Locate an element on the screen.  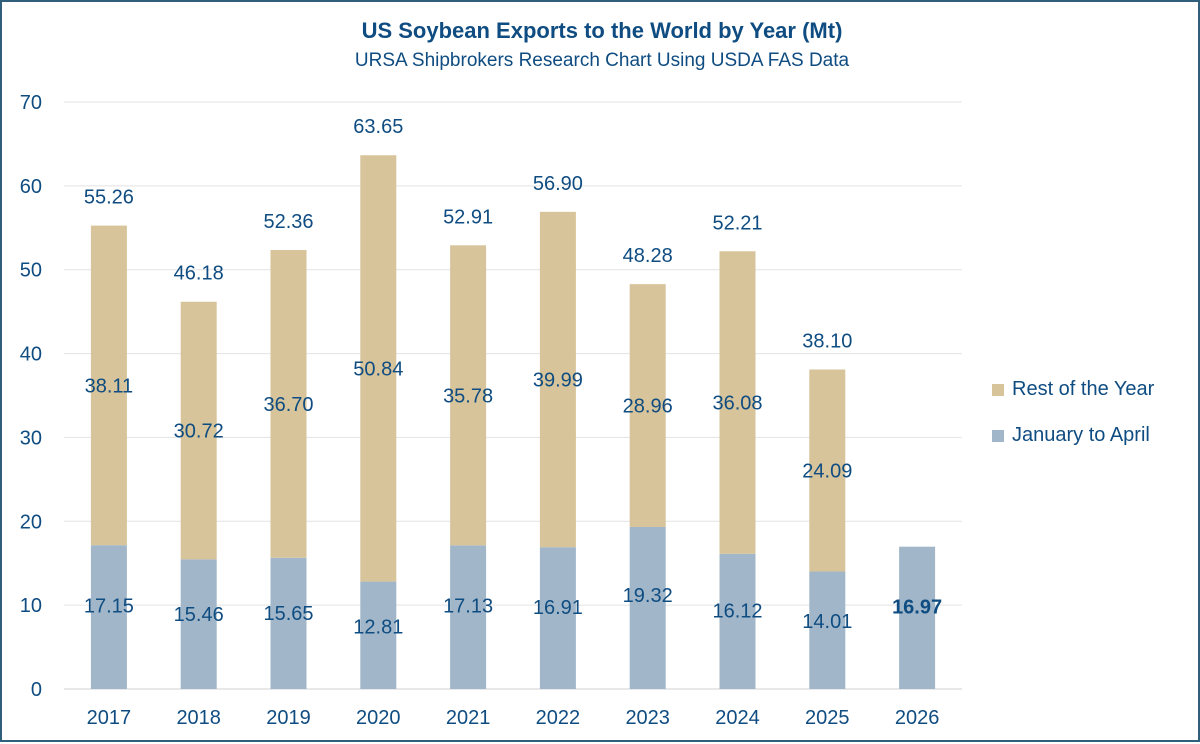
data-label-rest-of-year: 35.78 is located at coordinates (468, 396).